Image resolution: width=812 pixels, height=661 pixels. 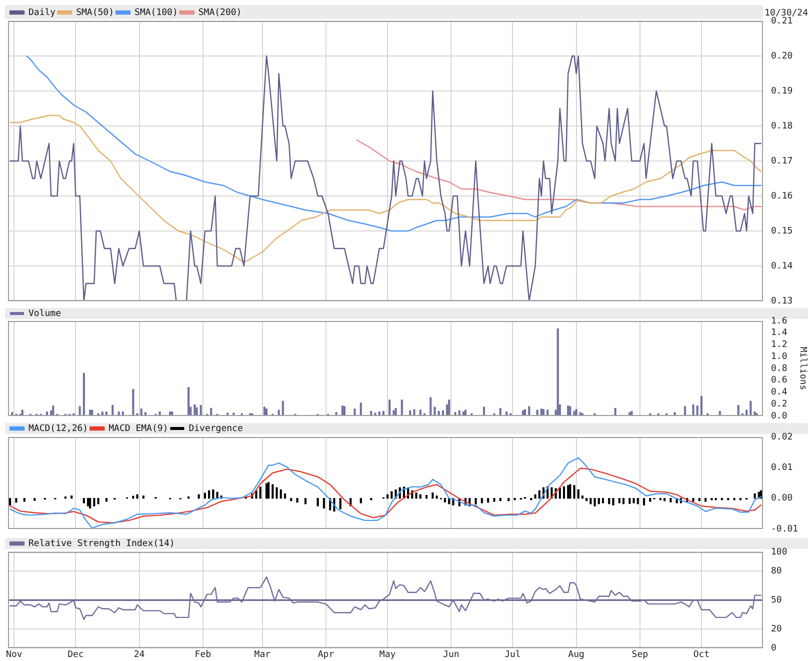 I want to click on y-tick-label: 0.2, so click(x=779, y=404).